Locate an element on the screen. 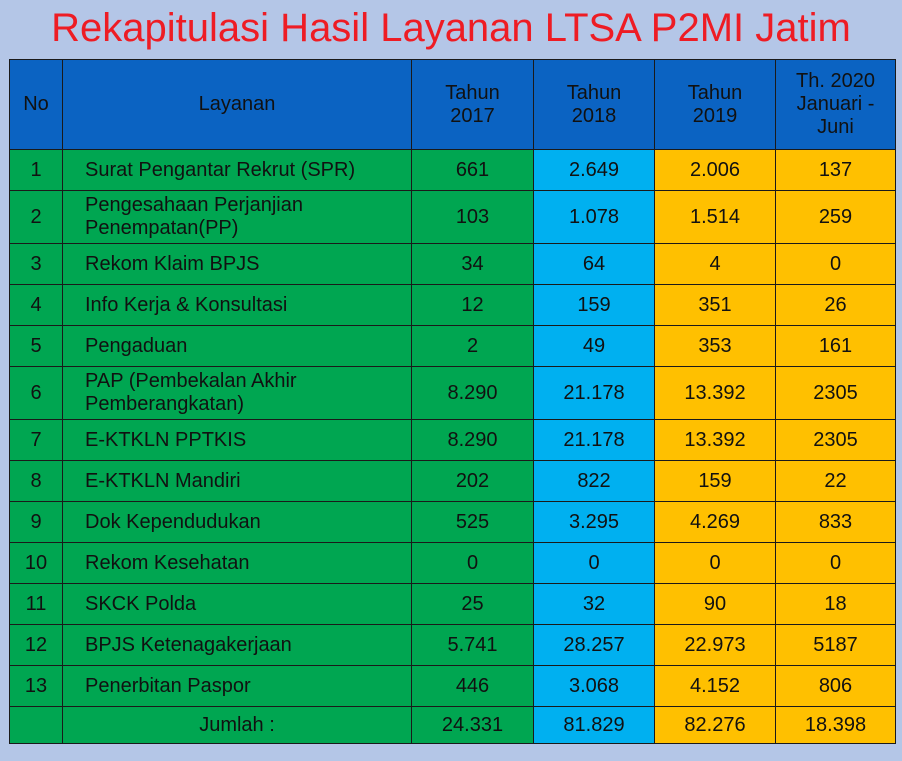 The image size is (902, 761). row-layanan: Info Kerja & Konsultasi is located at coordinates (237, 305).